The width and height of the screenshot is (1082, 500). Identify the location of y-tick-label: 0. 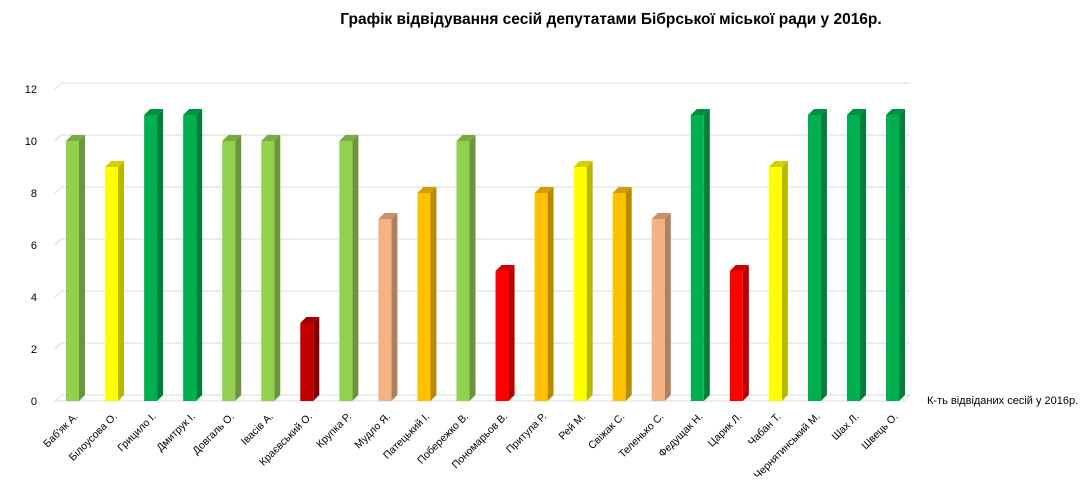
(34, 402).